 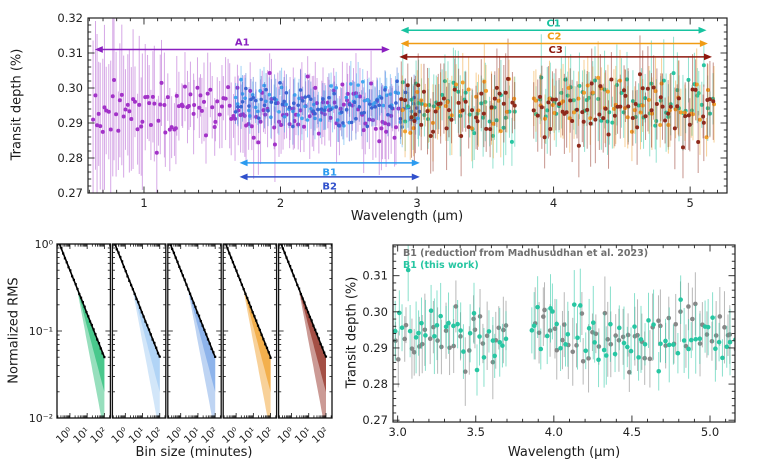 What do you see at coordinates (44, 244) in the screenshot?
I see `svg-text: 10⁰` at bounding box center [44, 244].